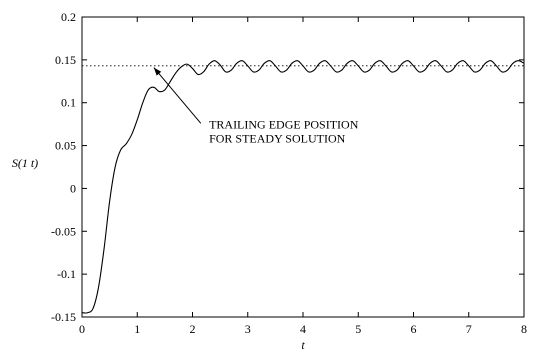 This screenshot has width=534, height=355. I want to click on x-tick-label: 1, so click(137, 329).